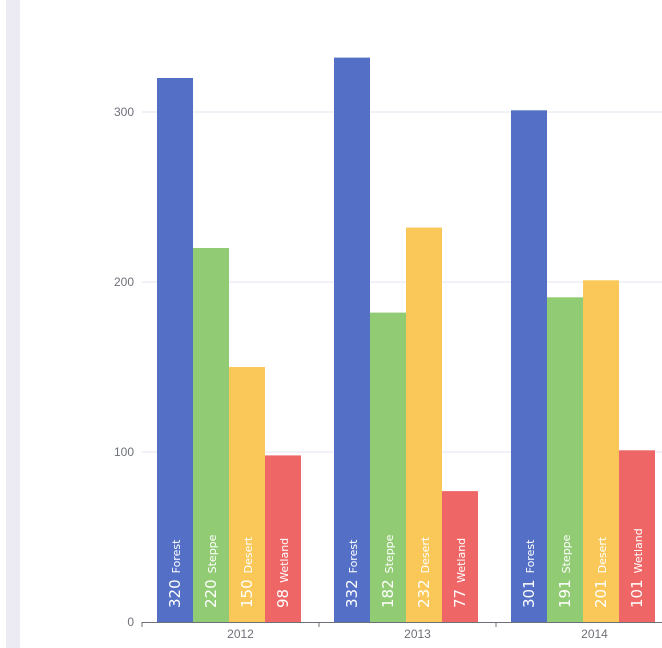  I want to click on x-tick-label: 2012, so click(240, 634).